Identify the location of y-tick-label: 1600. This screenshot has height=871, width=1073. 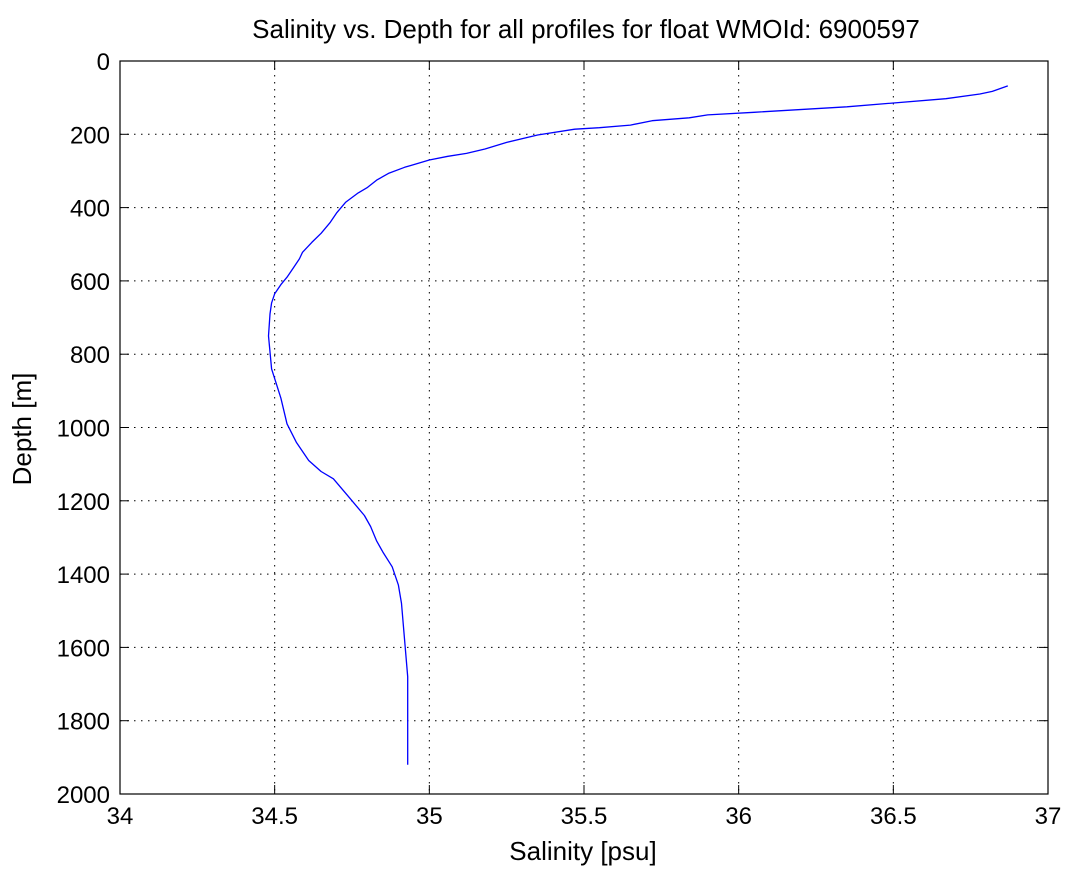
(83, 648).